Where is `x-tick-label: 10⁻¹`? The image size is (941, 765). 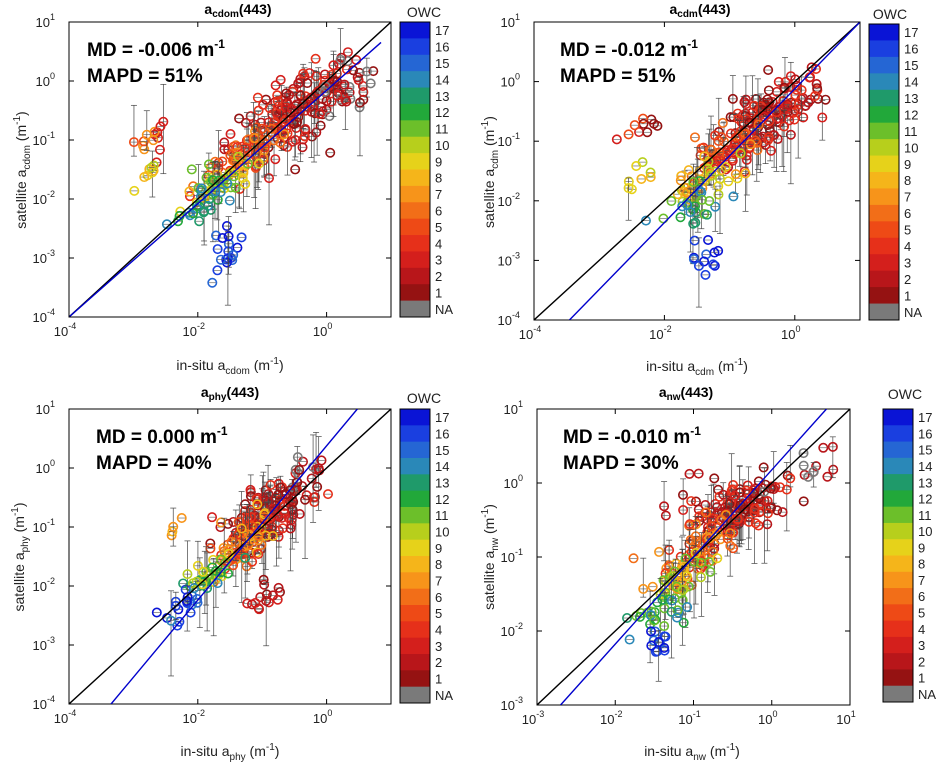 x-tick-label: 10⁻¹ is located at coordinates (689, 718).